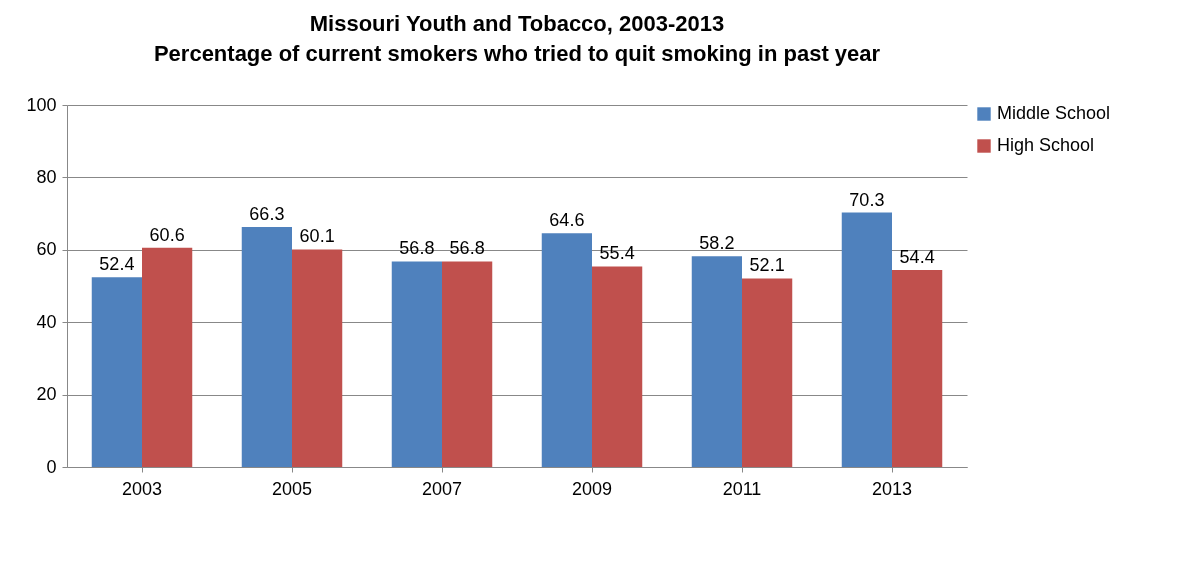 This screenshot has width=1186, height=585. I want to click on chart-subtitle: Percentage of current smokers who tried to quit smoking in past year, so click(517, 53).